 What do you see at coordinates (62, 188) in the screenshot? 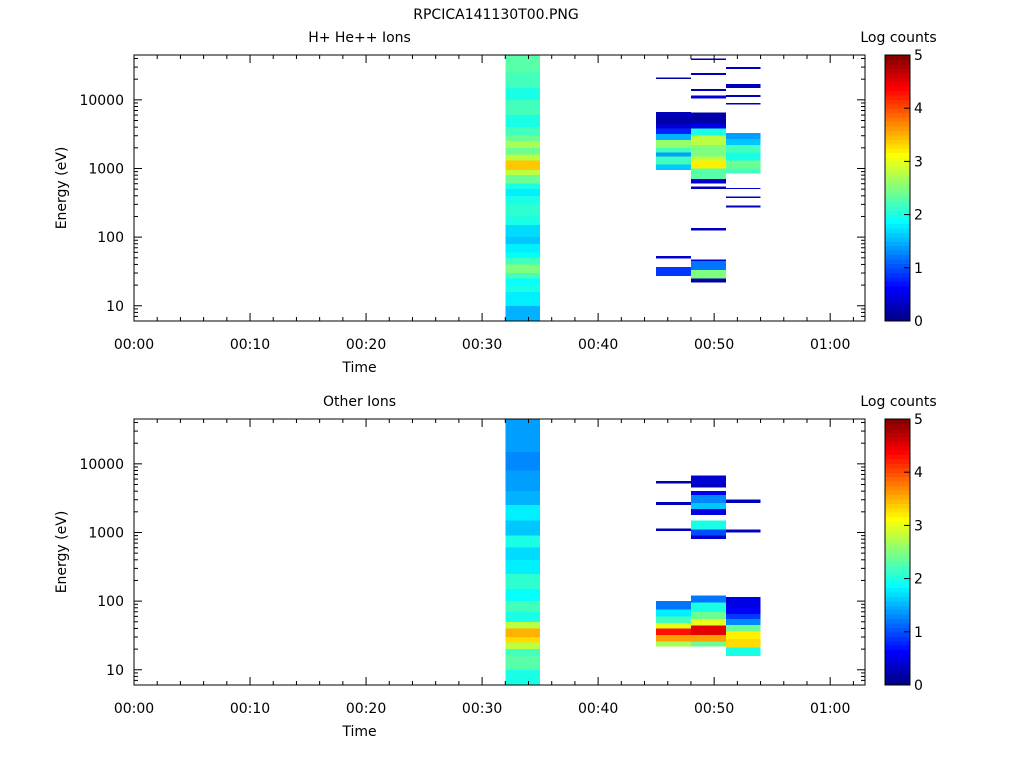
I see `y-axis-label: Energy (eV)` at bounding box center [62, 188].